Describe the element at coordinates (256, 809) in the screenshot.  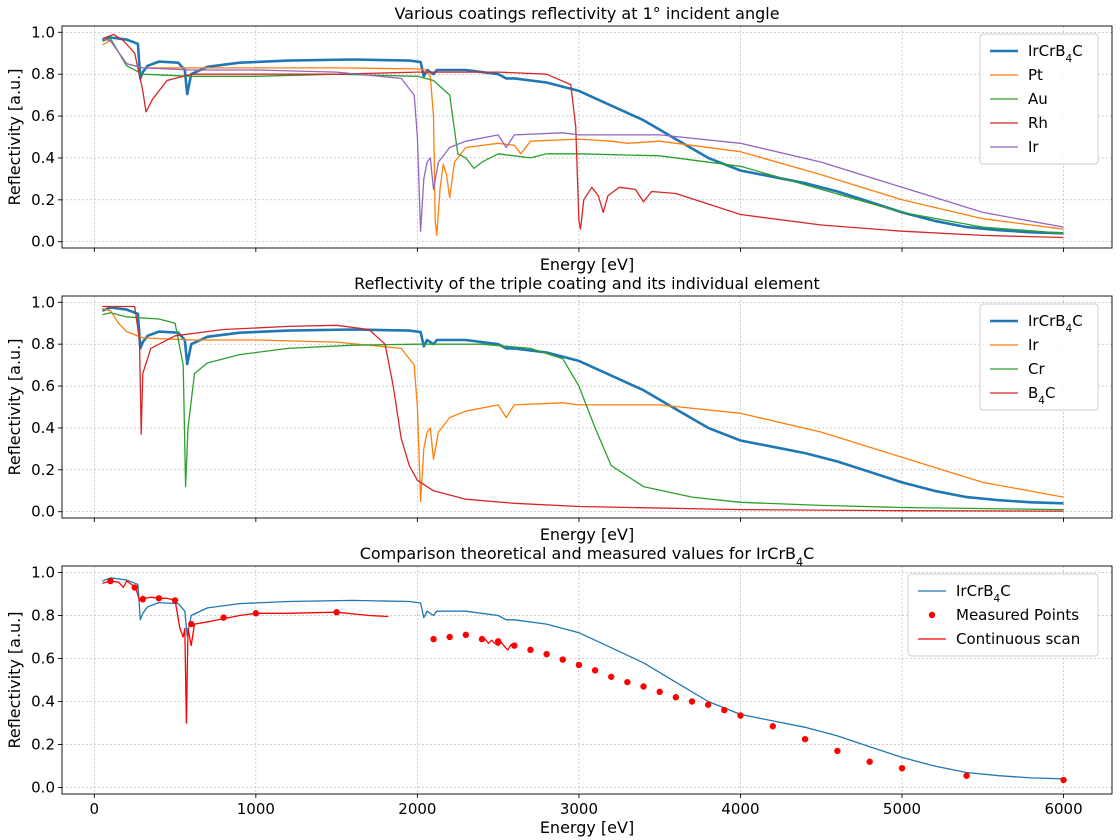
I see `x-tick-label: 1000` at that location.